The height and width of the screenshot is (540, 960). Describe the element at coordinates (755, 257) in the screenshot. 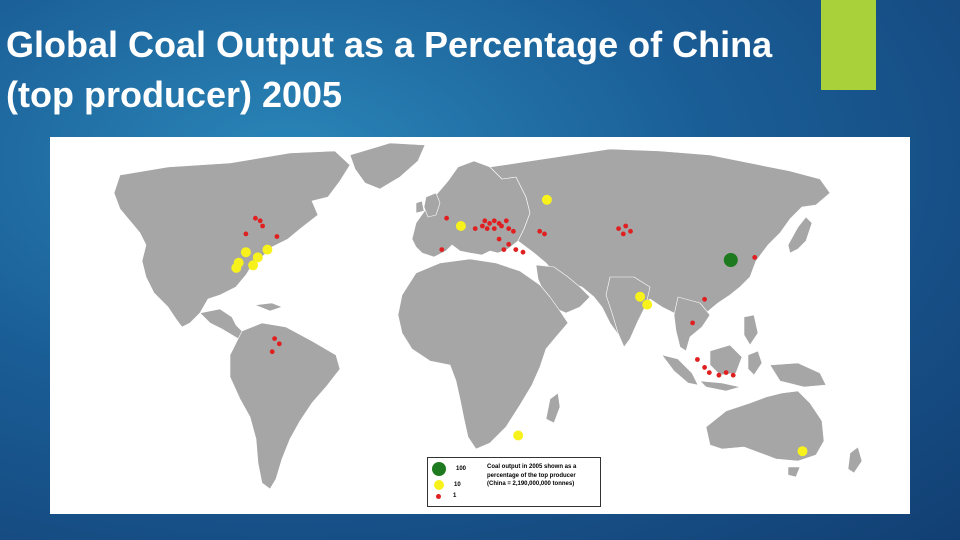

I see `marker-1-korea` at that location.